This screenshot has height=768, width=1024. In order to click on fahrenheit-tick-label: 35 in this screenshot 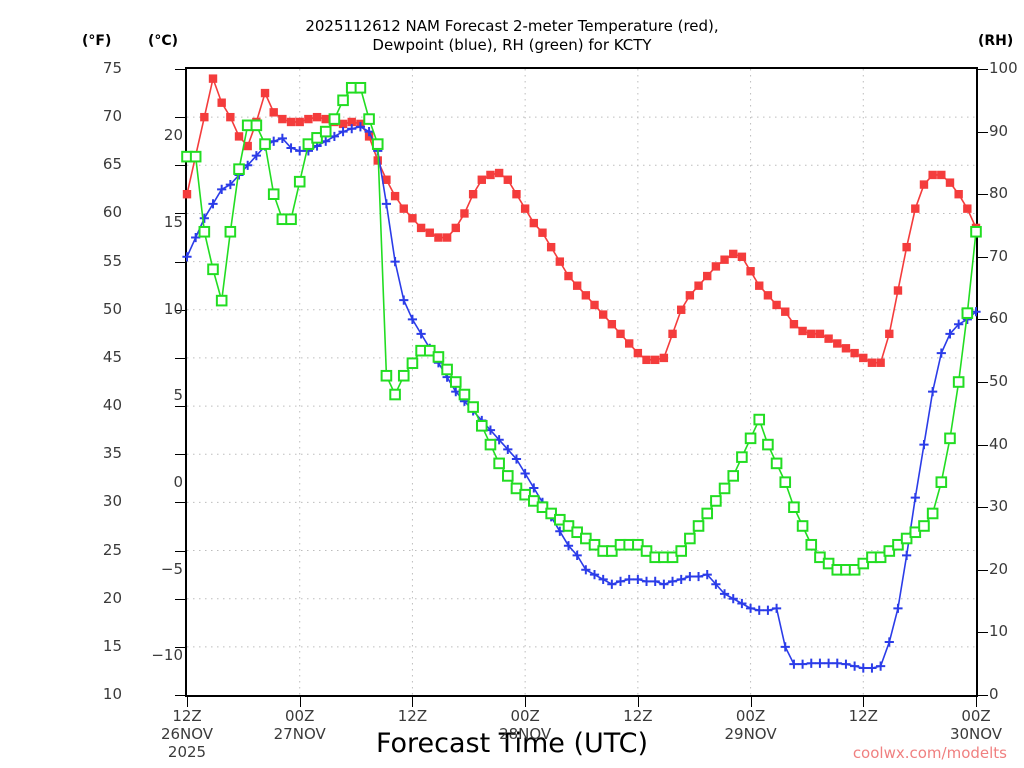, I will do `click(112, 453)`.